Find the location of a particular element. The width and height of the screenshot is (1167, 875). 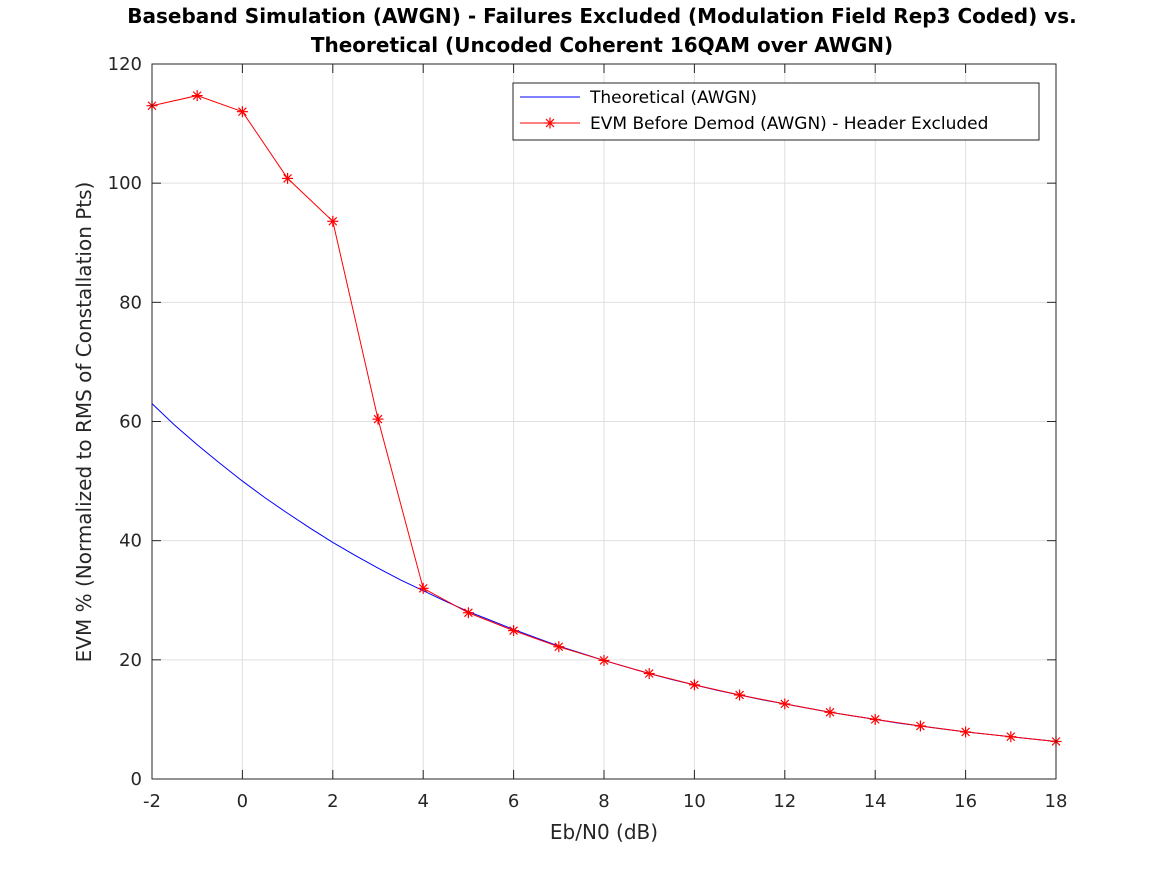

legend-asterisk is located at coordinates (550, 123).